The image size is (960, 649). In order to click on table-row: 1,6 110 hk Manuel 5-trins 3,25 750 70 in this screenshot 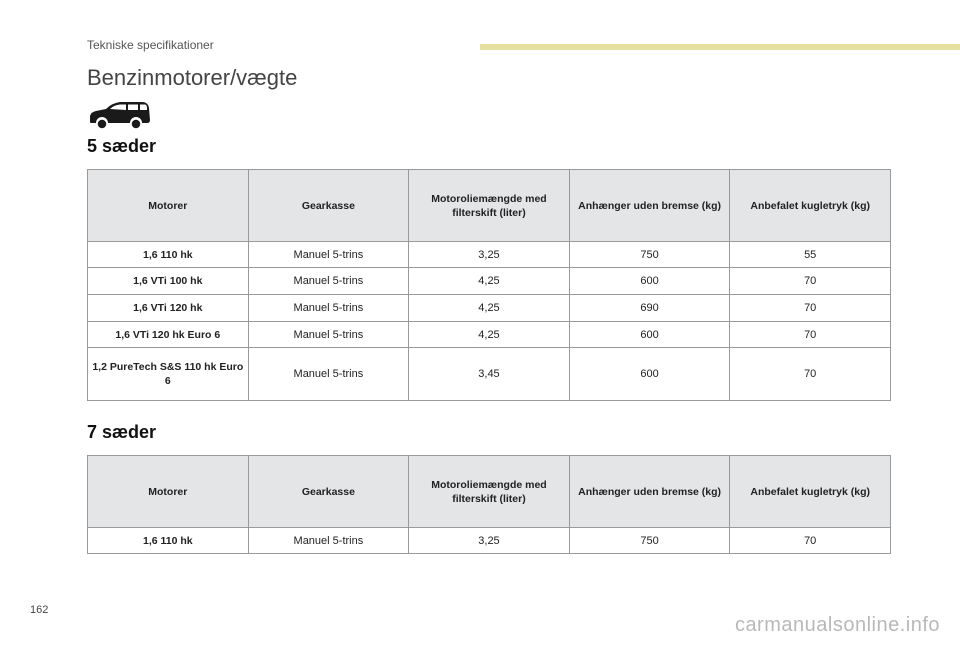, I will do `click(489, 540)`.